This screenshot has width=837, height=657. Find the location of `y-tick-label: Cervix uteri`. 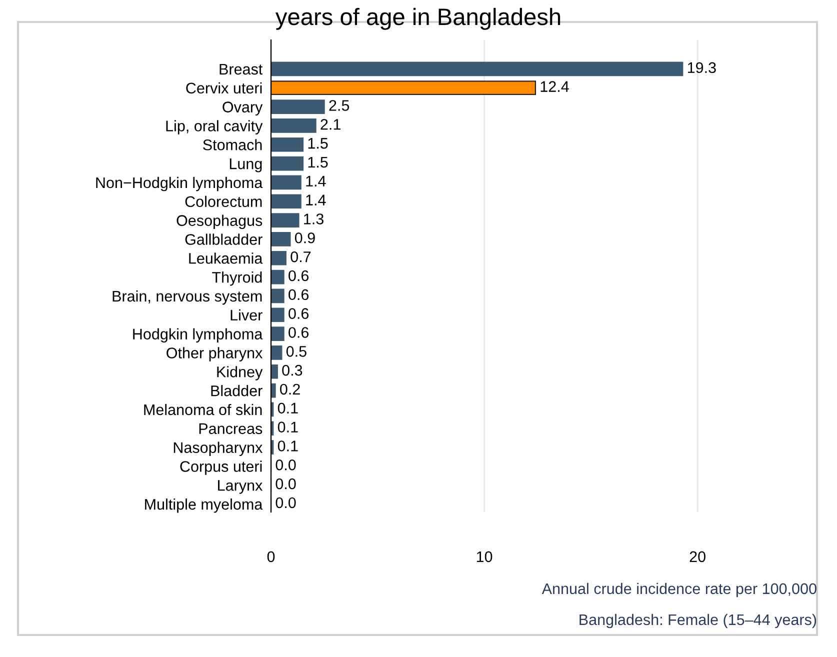

y-tick-label: Cervix uteri is located at coordinates (224, 88).